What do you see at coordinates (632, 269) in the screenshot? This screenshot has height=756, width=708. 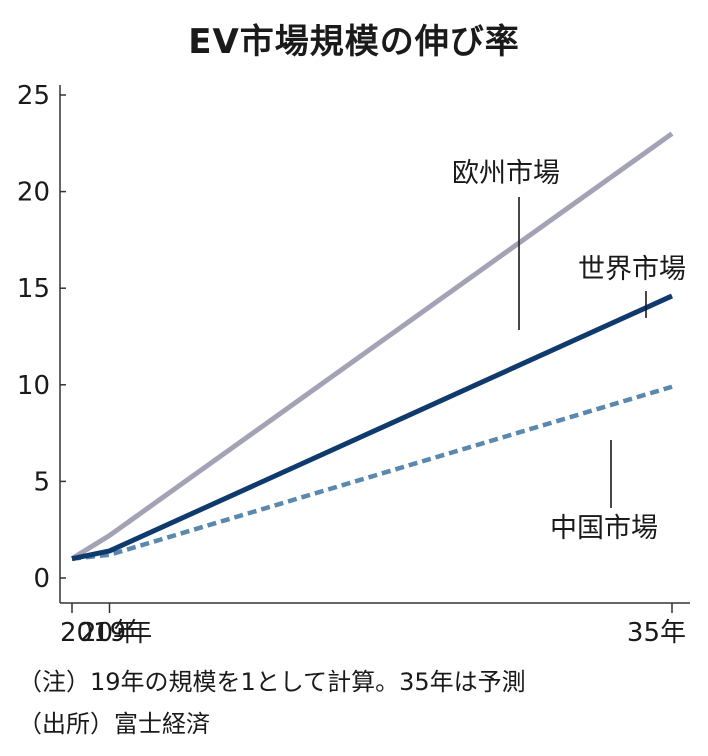 I see `series-label: 世界市場` at bounding box center [632, 269].